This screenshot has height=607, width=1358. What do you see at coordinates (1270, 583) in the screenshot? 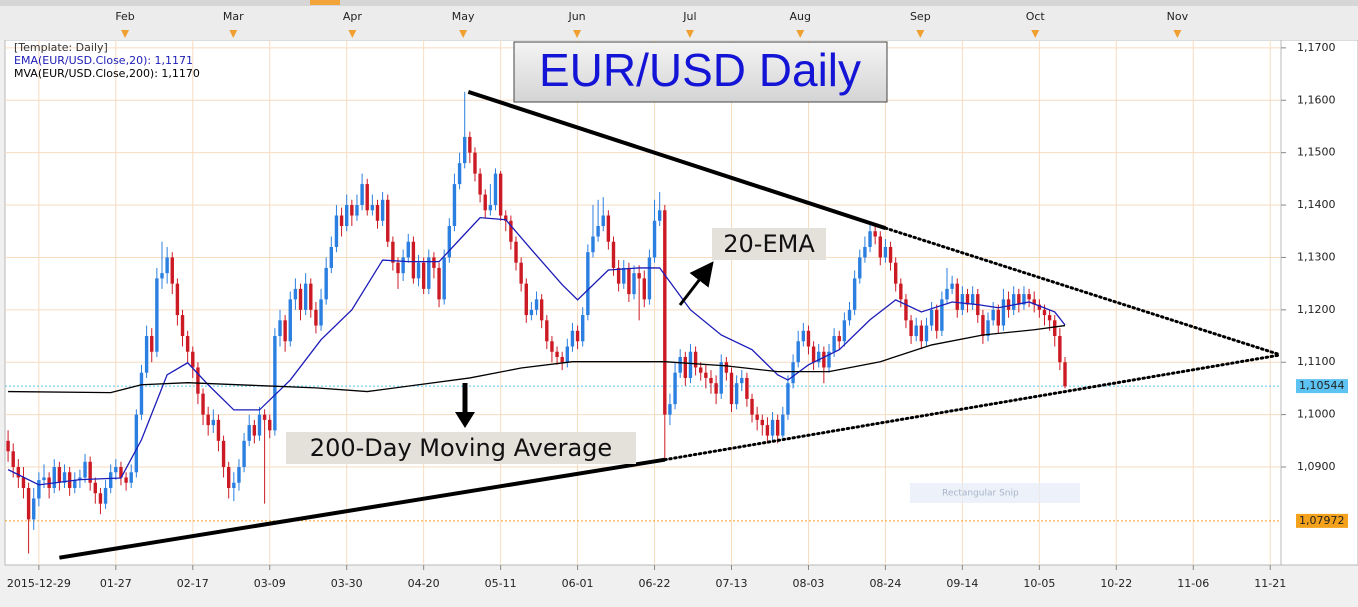
I see `x-tick-label: 11-21` at bounding box center [1270, 583].